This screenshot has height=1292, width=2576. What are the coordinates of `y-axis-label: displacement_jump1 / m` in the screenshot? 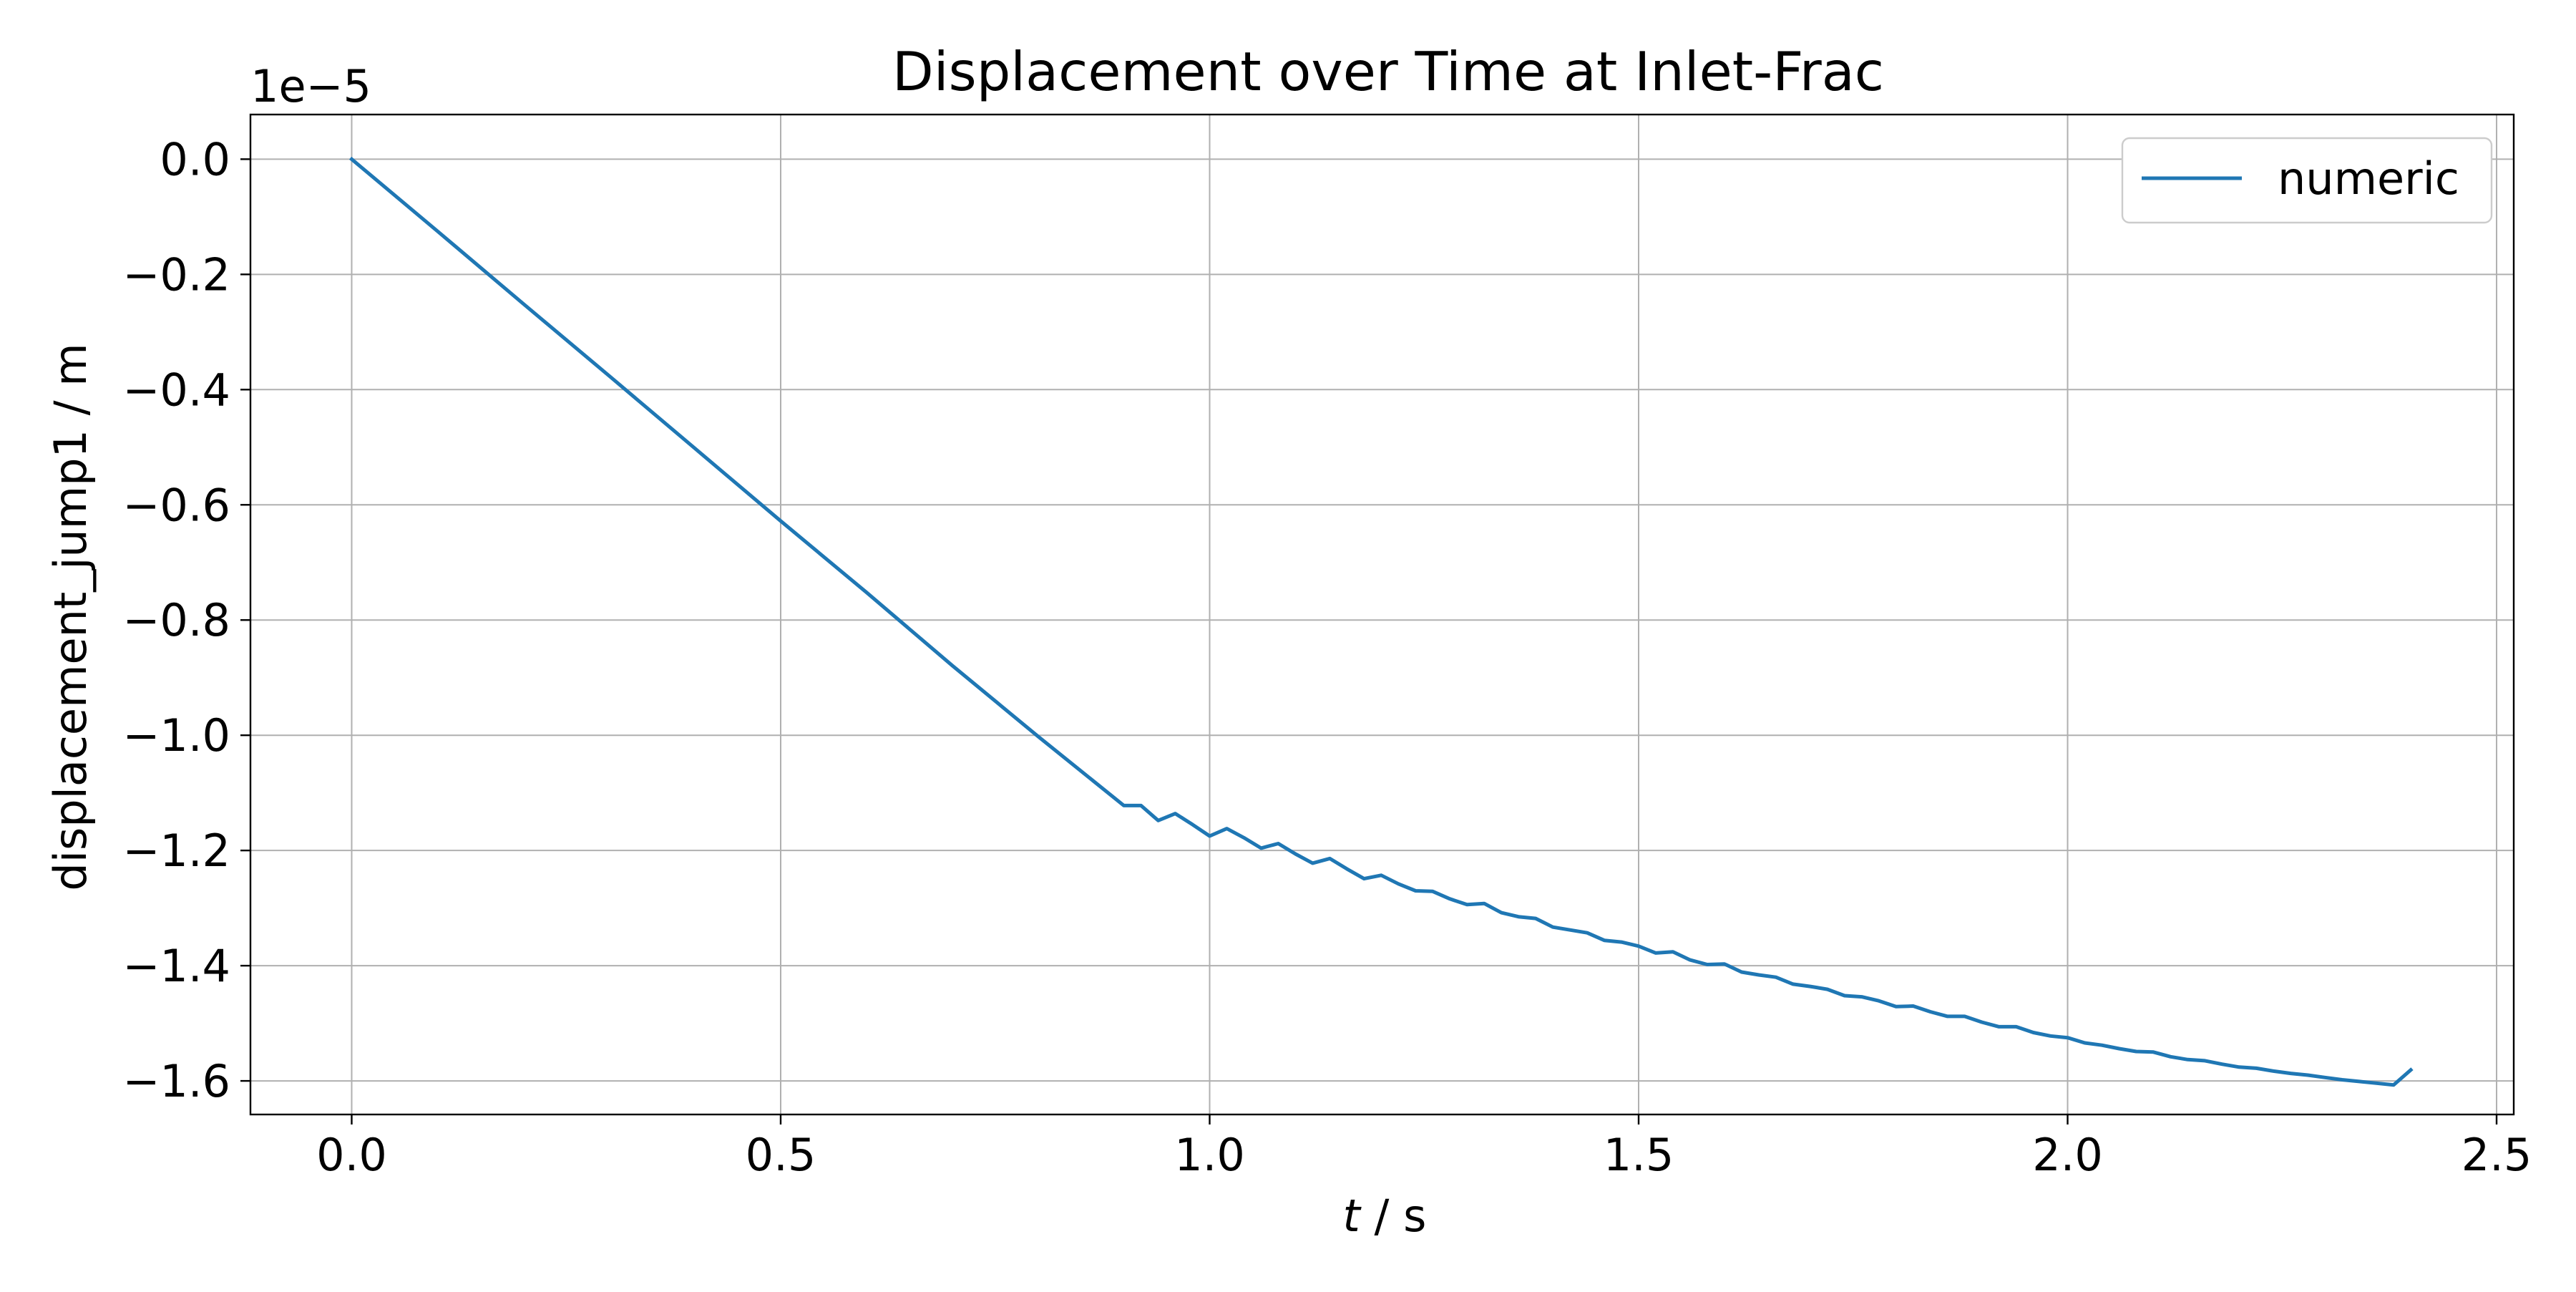 It's located at (70, 616).